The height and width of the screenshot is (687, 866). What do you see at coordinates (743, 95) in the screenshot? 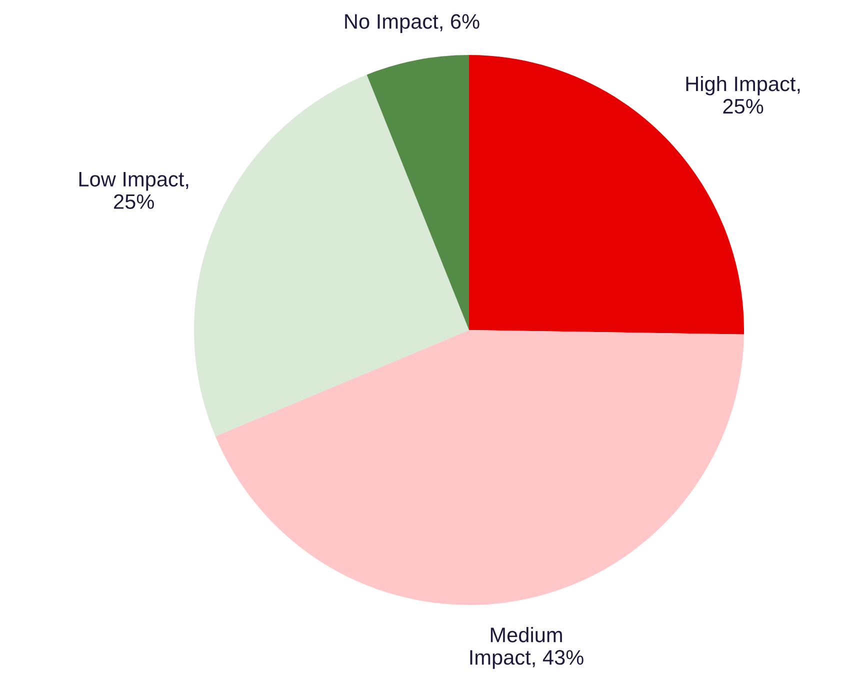
I see `slice-label: High Impact, 25%` at bounding box center [743, 95].